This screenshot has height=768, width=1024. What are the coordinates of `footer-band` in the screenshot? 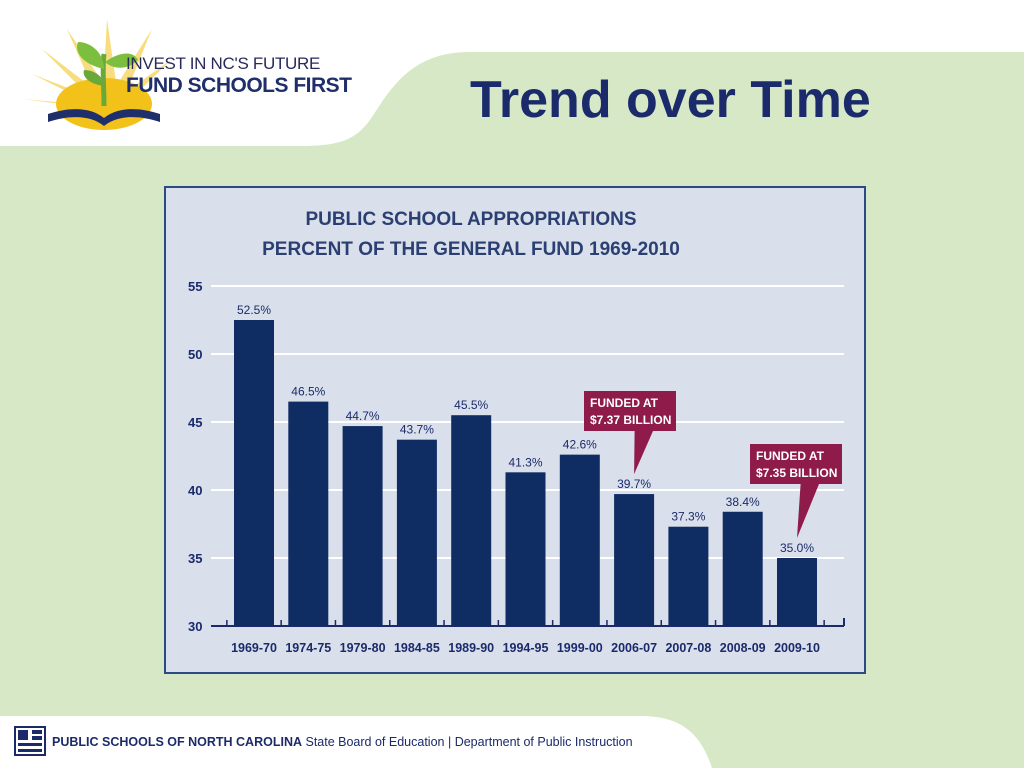 It's located at (356, 742).